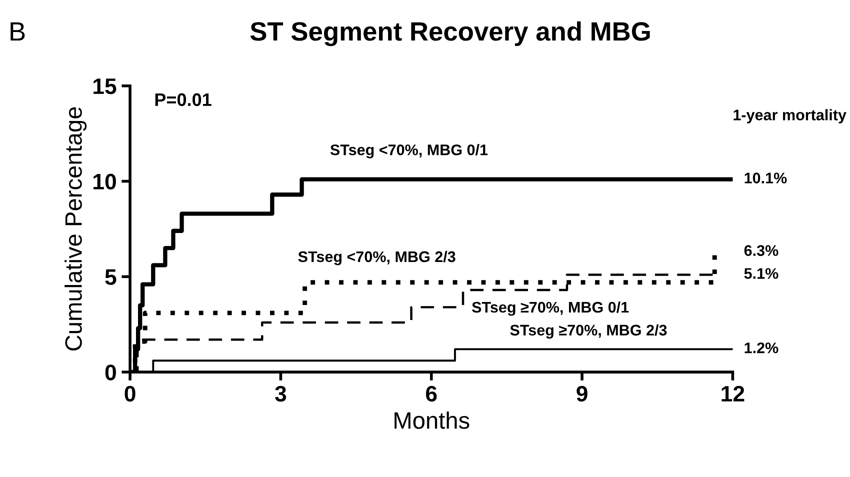 Image resolution: width=850 pixels, height=477 pixels. What do you see at coordinates (588, 331) in the screenshot?
I see `series-label: STseg ≥70%, MBG 2/3` at bounding box center [588, 331].